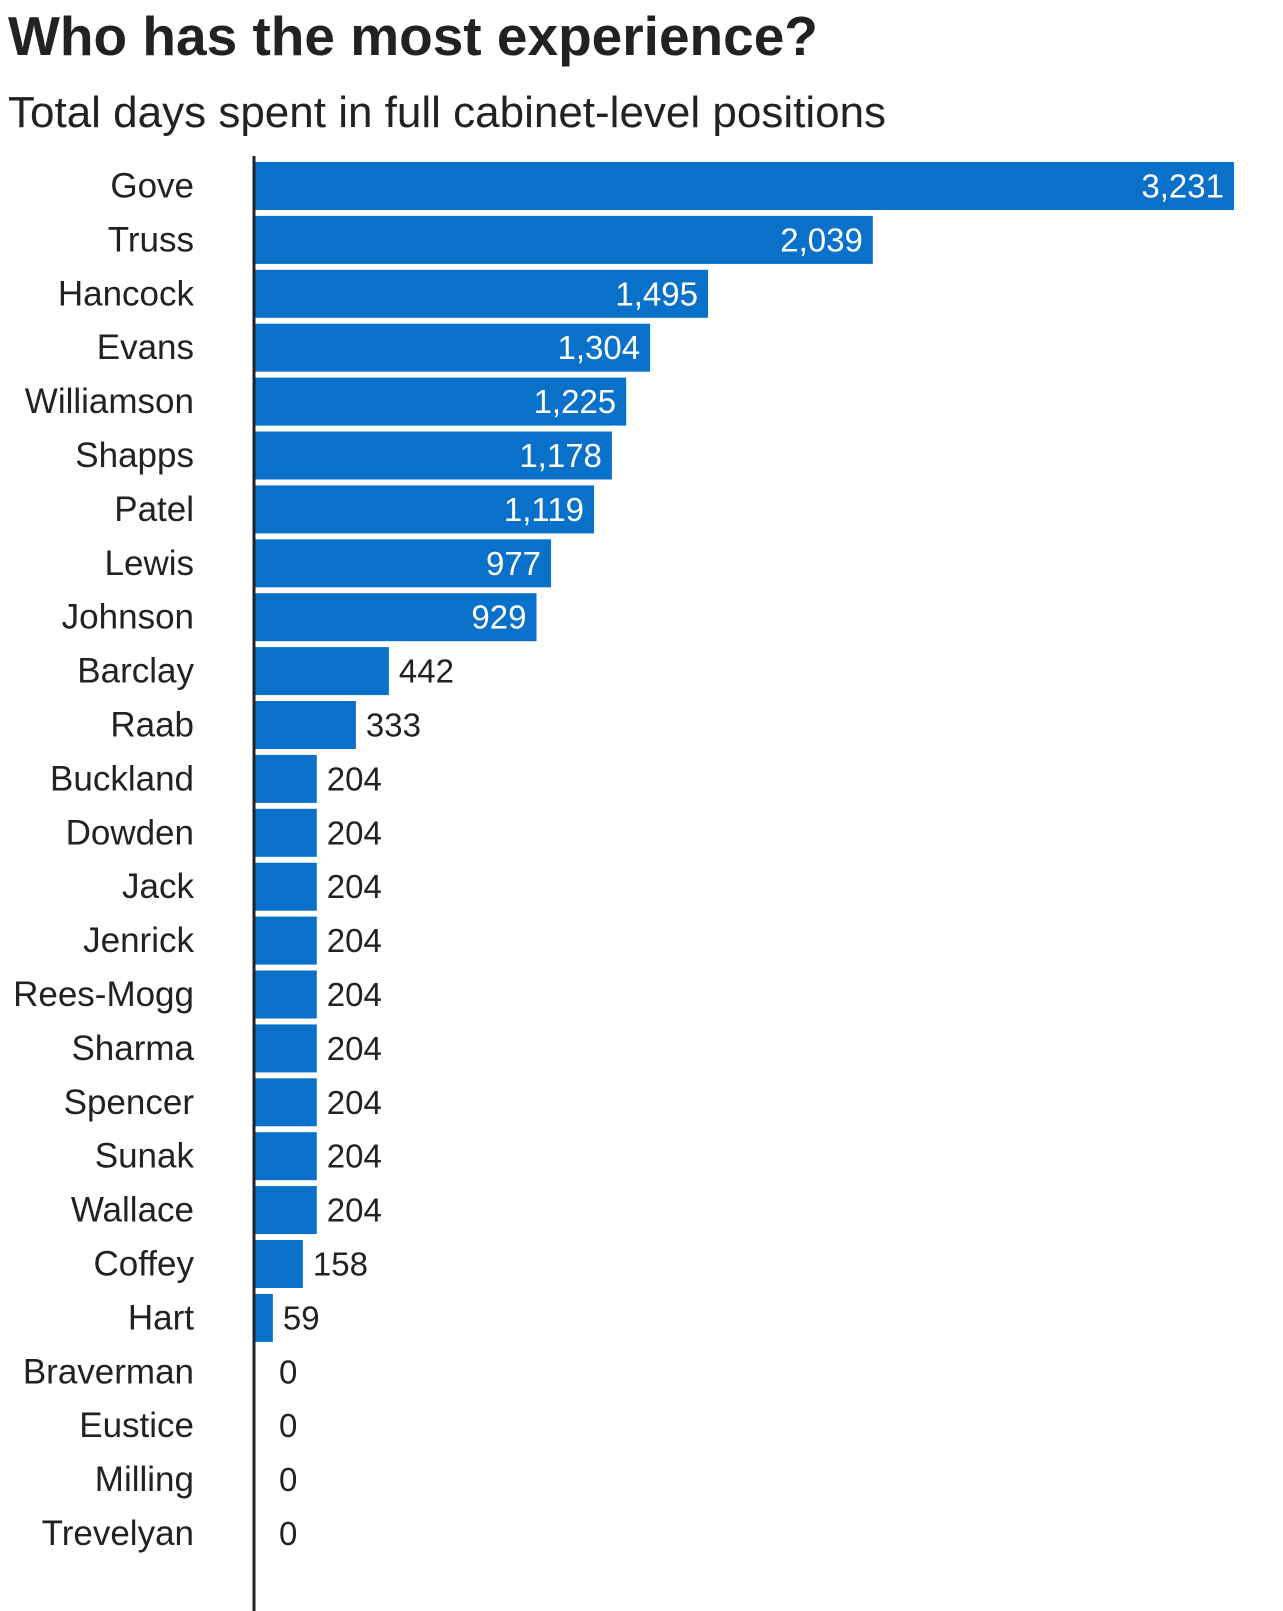 Image resolution: width=1283 pixels, height=1611 pixels. Describe the element at coordinates (288, 1479) in the screenshot. I see `value-label-milling: 0` at that location.